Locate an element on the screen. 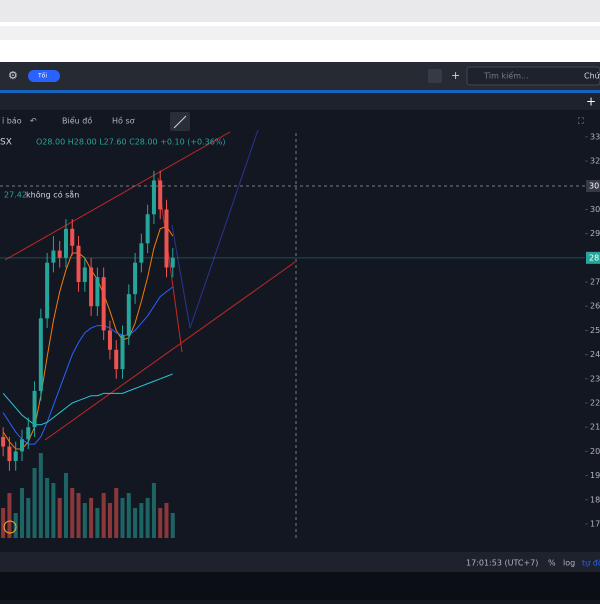  y-tick-label: 22 is located at coordinates (595, 403).